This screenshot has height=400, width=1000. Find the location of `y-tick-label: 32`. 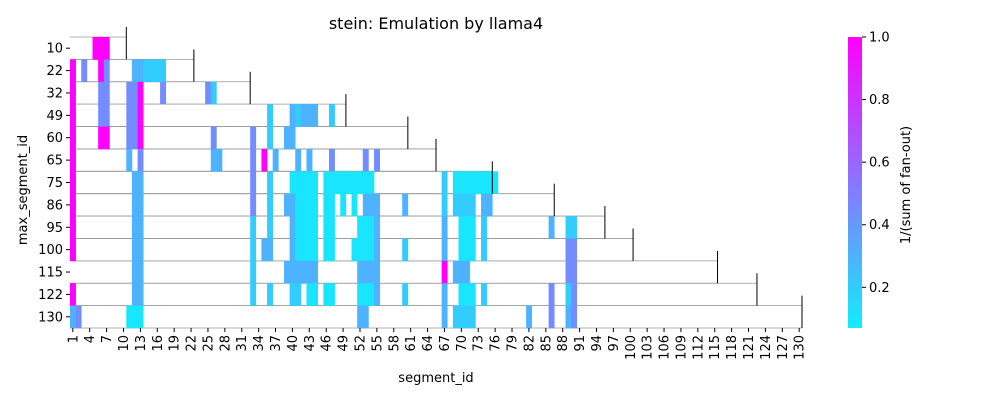

y-tick-label: 32 is located at coordinates (54, 93).